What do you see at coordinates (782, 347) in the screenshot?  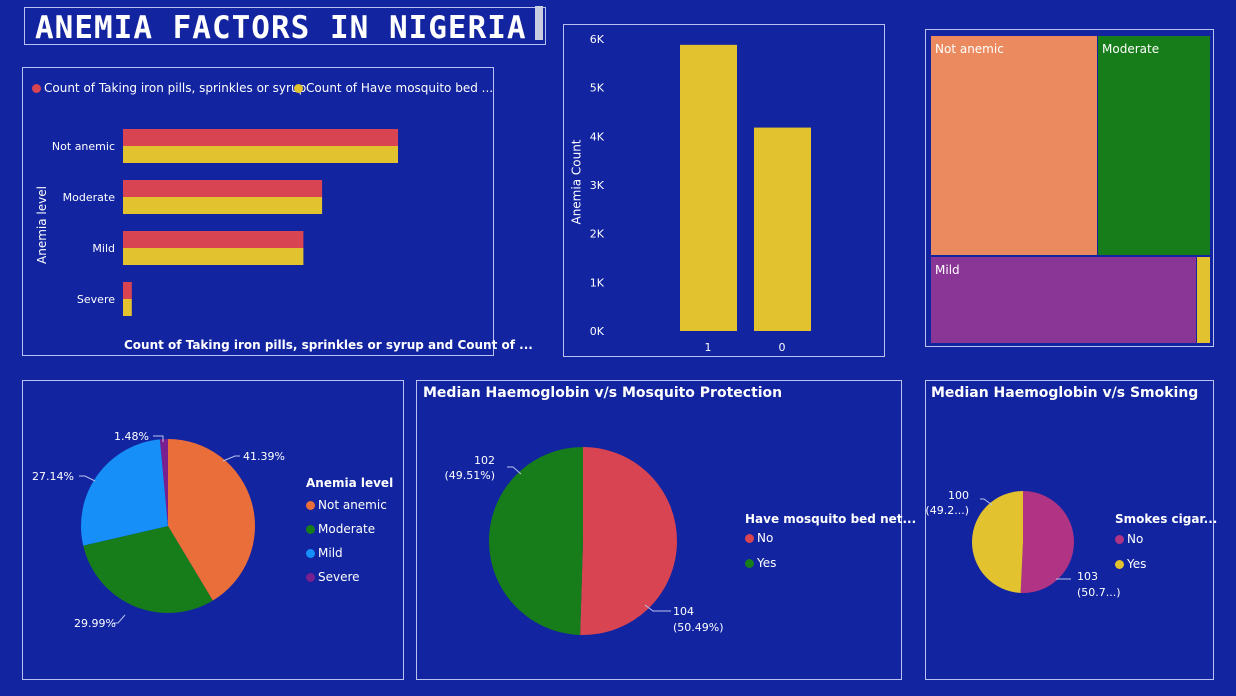 I see `x-tick-label: 0` at bounding box center [782, 347].